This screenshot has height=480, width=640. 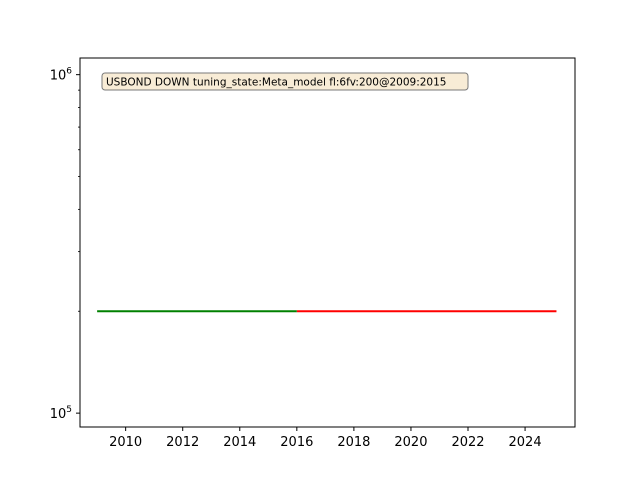 What do you see at coordinates (467, 442) in the screenshot?
I see `x-tick-label: 2022` at bounding box center [467, 442].